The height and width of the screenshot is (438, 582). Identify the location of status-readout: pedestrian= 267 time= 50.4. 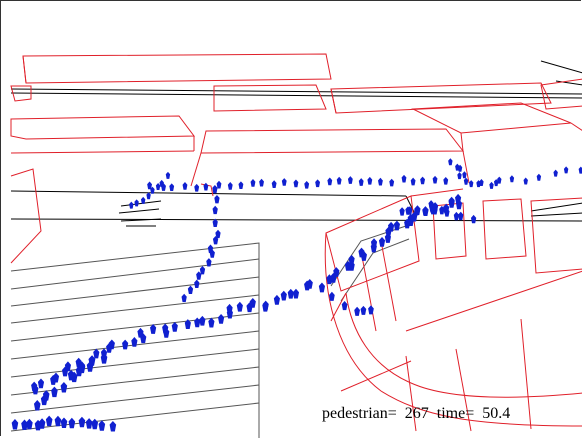
(416, 414).